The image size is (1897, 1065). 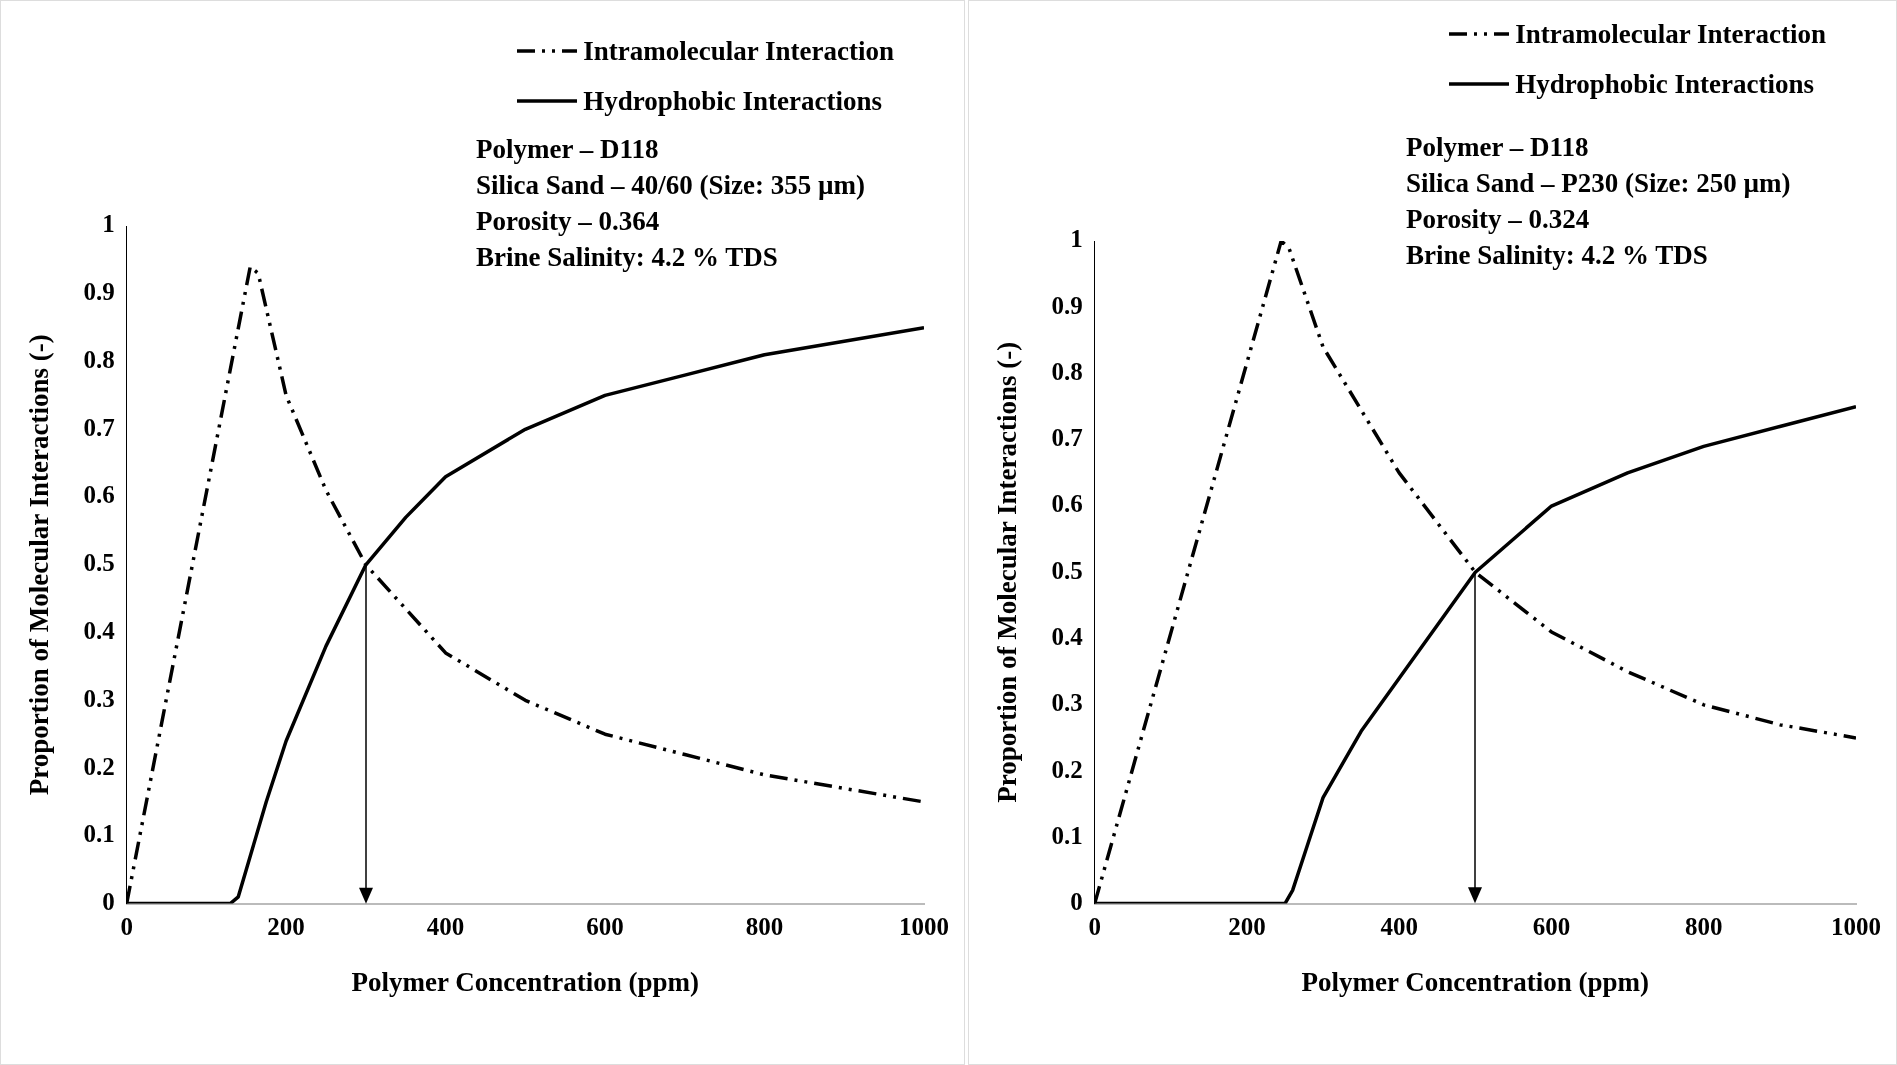 What do you see at coordinates (671, 185) in the screenshot?
I see `text: Silica Sand – 40/60 (Size: 355 µm)` at bounding box center [671, 185].